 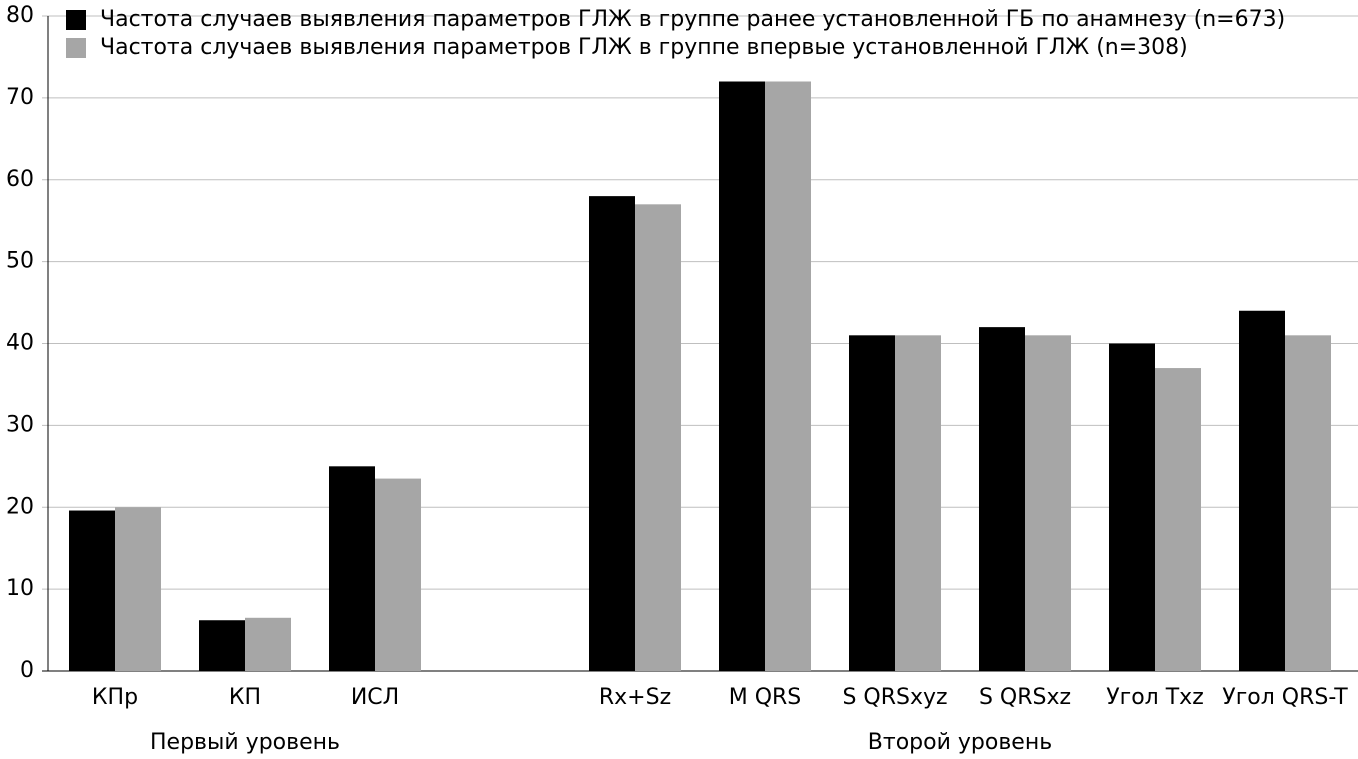 I want to click on x-tick-label: Угол Txz, so click(x=1155, y=697).